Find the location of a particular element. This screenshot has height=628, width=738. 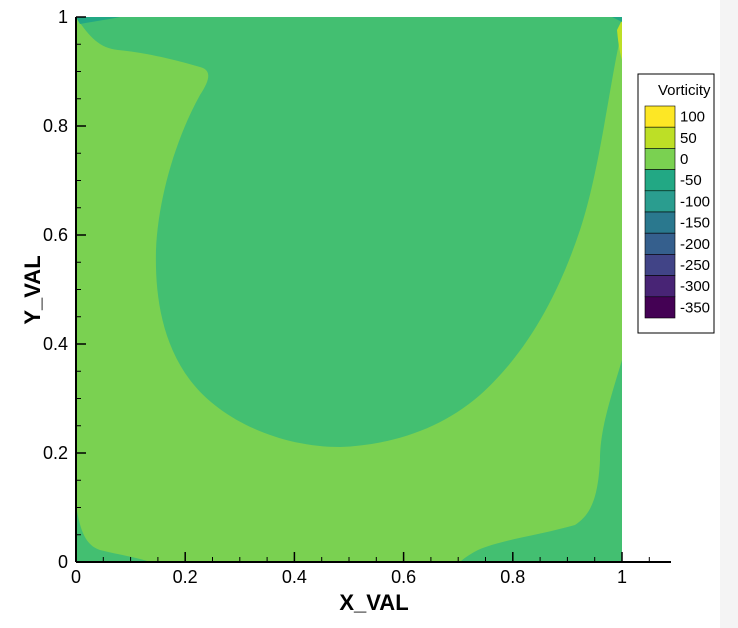

top-left-corner is located at coordinates (98, 20).